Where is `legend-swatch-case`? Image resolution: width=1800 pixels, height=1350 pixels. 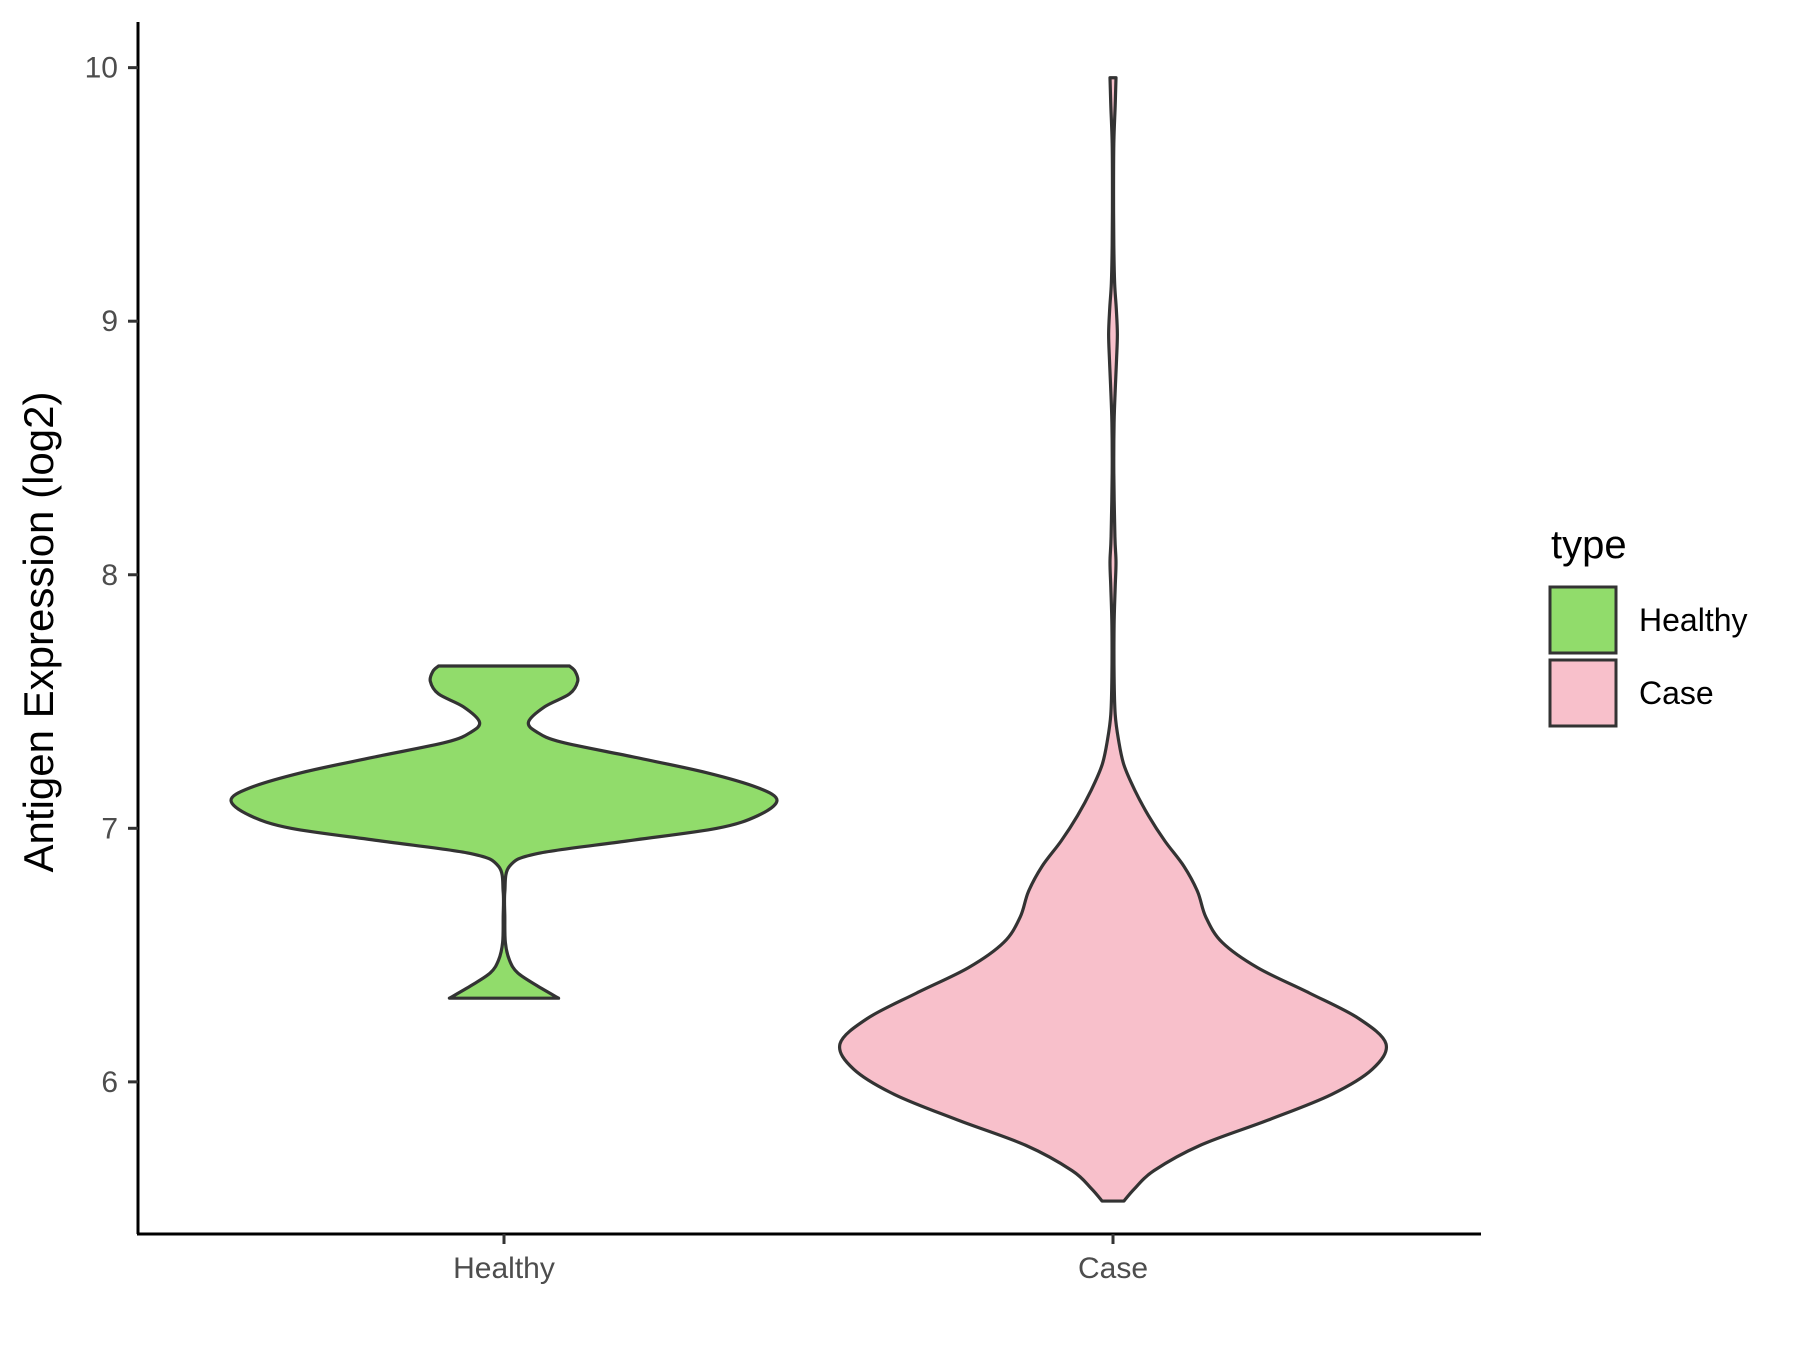
legend-swatch-case is located at coordinates (1583, 693).